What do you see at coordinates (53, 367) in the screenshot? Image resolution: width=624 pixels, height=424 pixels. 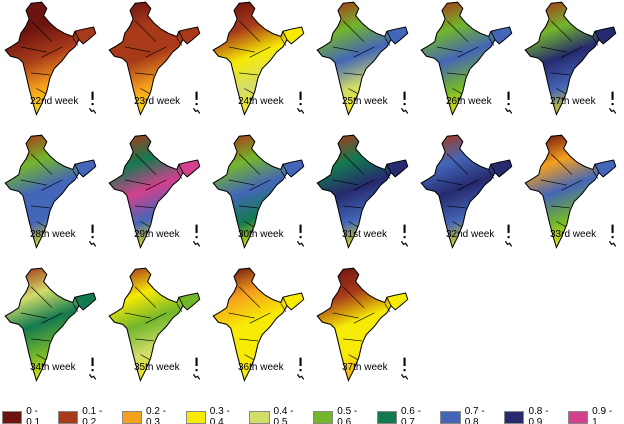 I see `week-label: 34th week` at bounding box center [53, 367].